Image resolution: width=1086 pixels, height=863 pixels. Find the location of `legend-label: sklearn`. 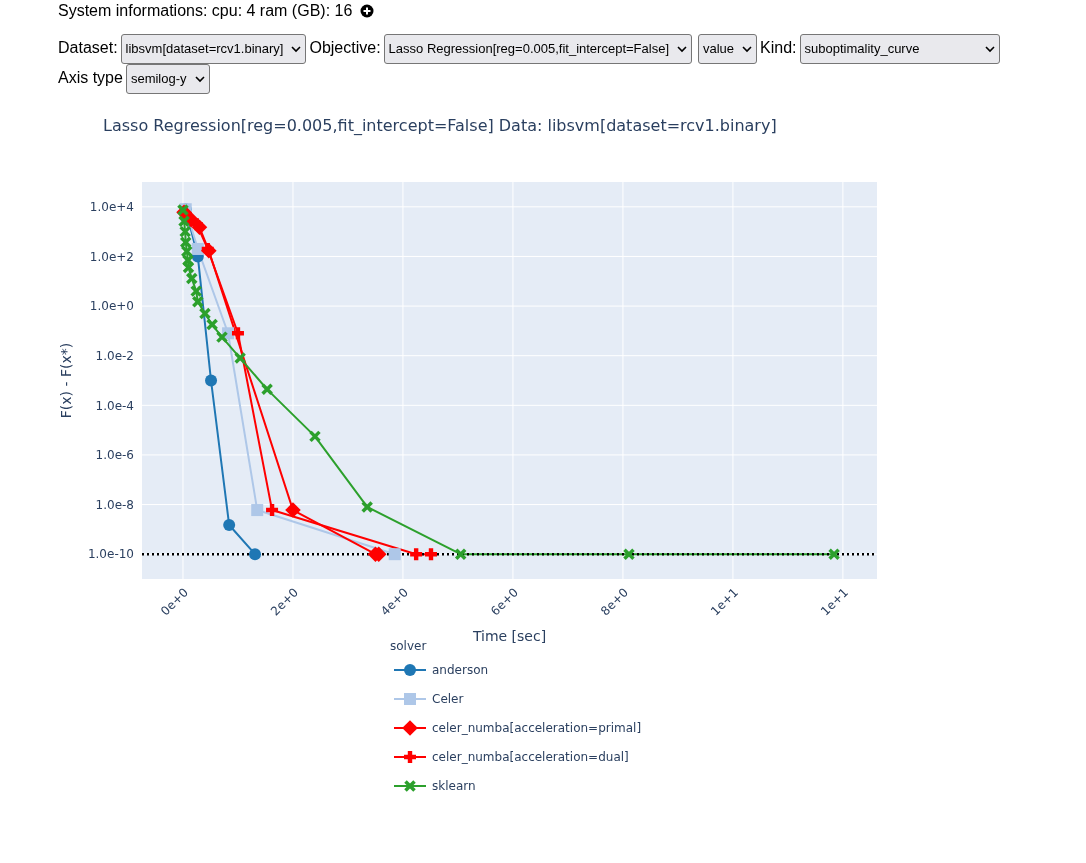

legend-label: sklearn is located at coordinates (454, 785).